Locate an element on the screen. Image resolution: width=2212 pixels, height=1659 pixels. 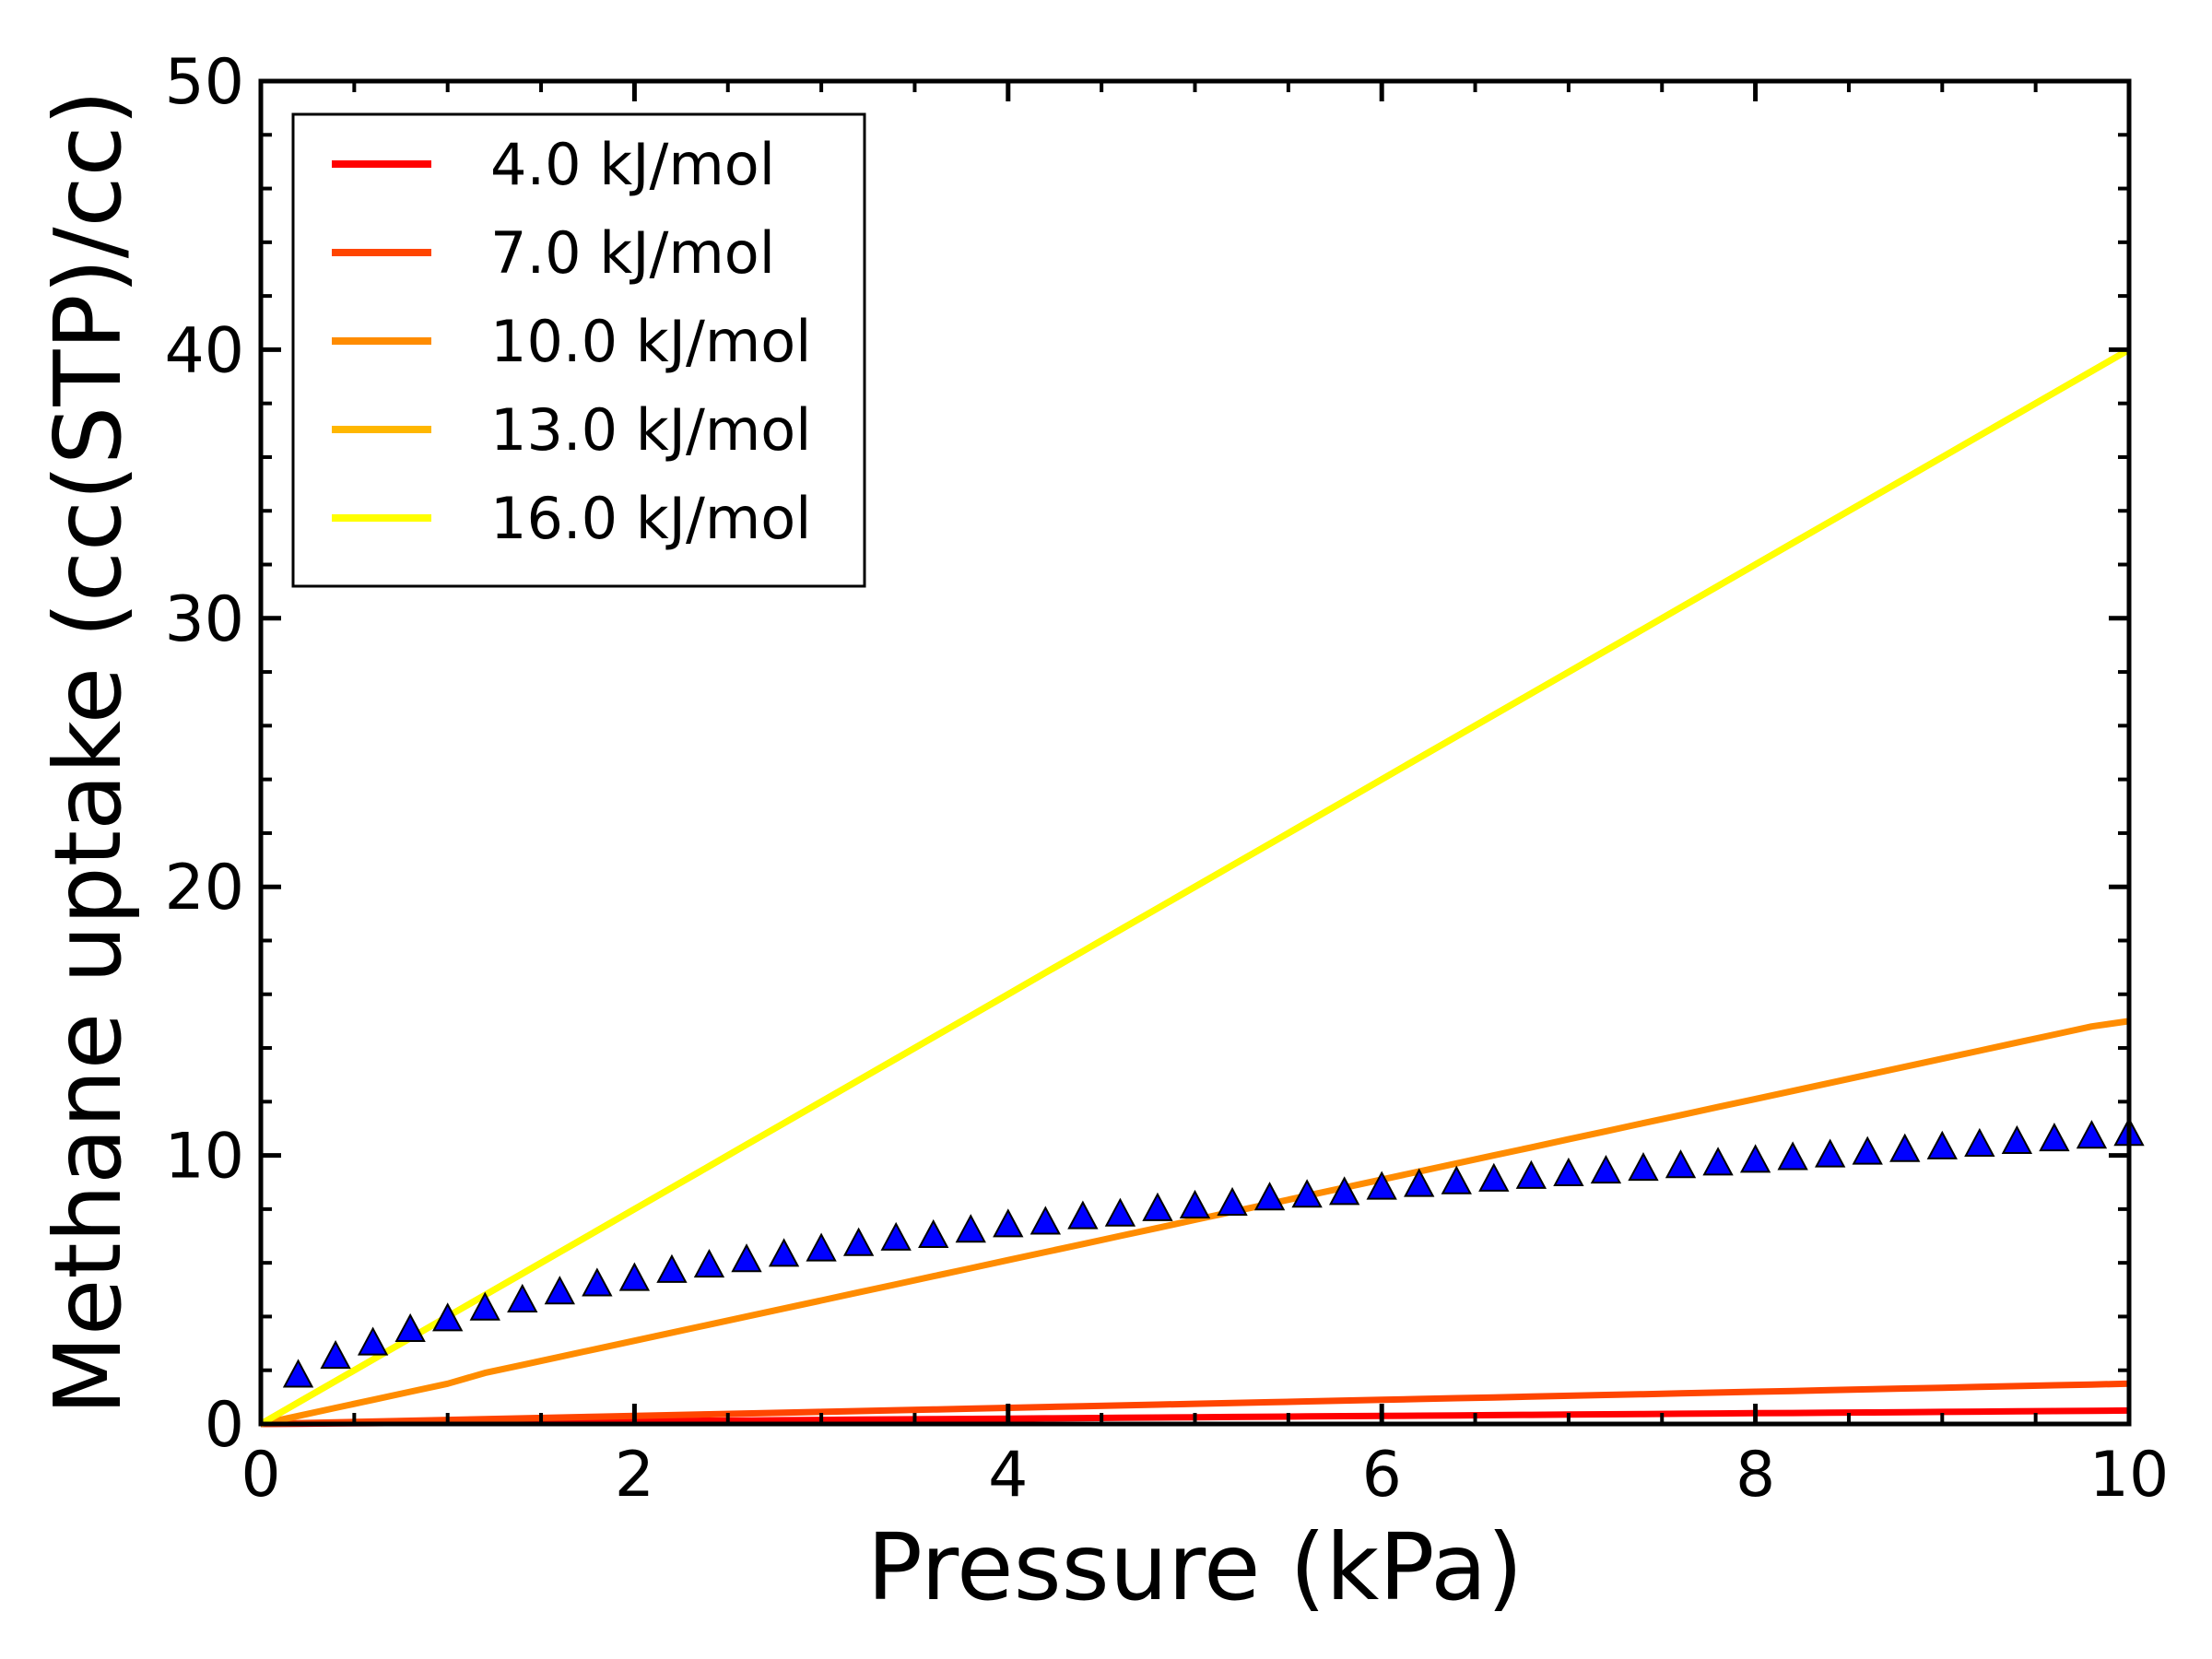
legend-box is located at coordinates (578, 350).